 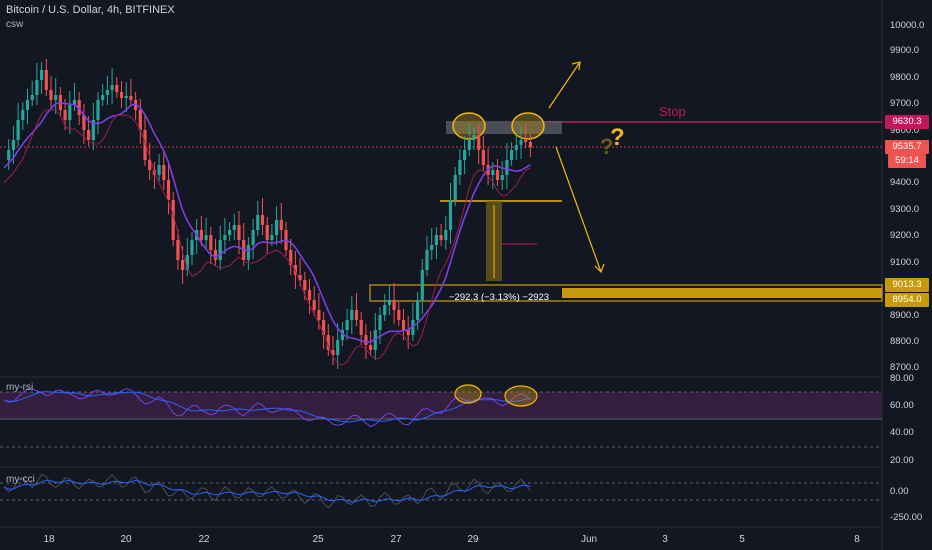 What do you see at coordinates (441, 416) in the screenshot?
I see `rsi-pane` at bounding box center [441, 416].